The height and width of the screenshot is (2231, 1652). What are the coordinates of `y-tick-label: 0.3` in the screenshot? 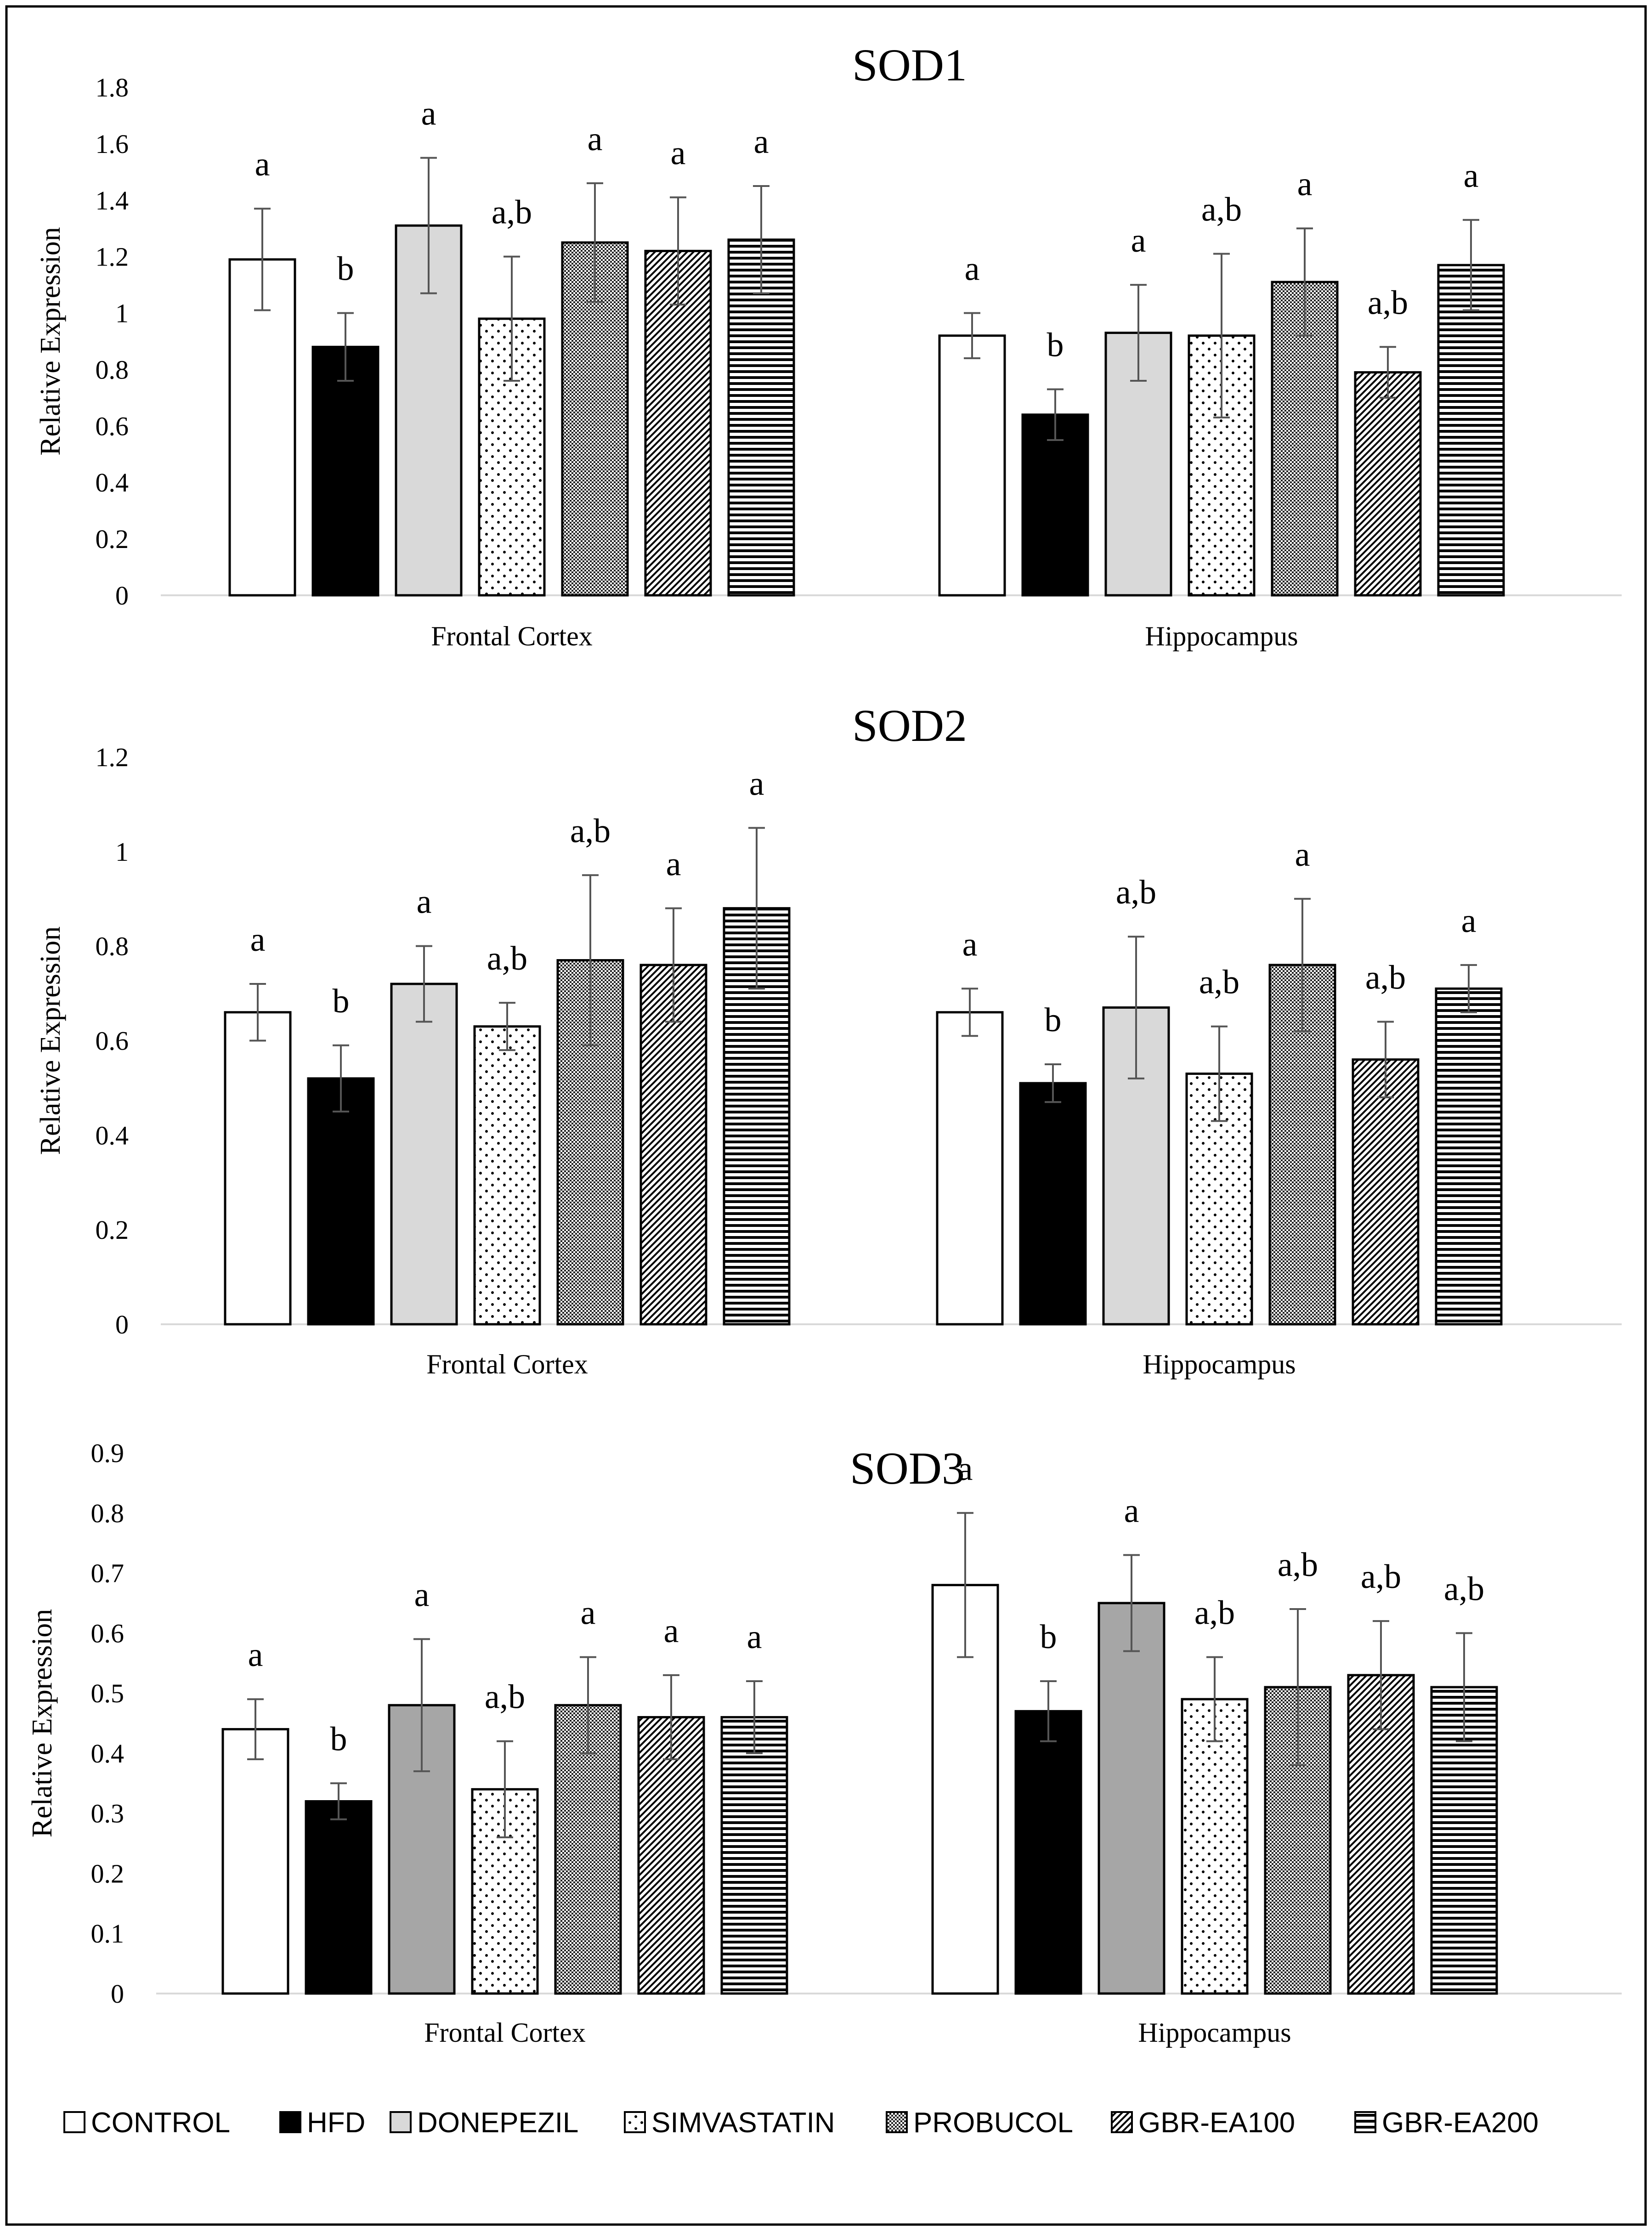 It's located at (107, 1814).